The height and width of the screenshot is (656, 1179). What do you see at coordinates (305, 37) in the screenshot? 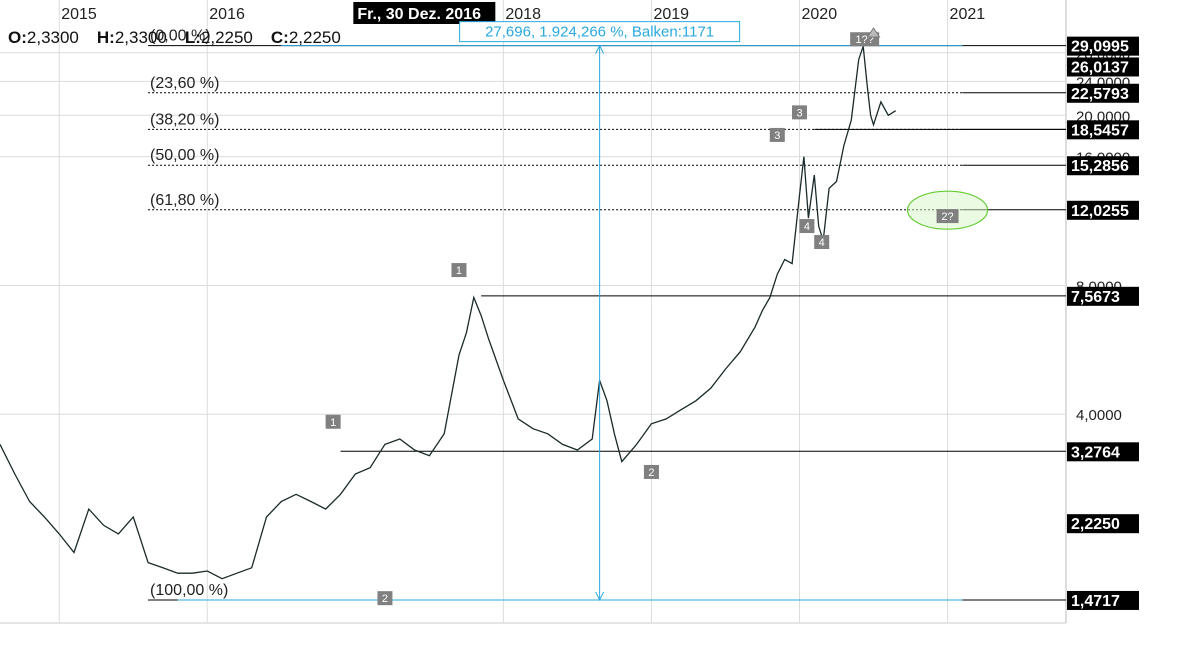
I see `close-value: C:2,2250` at bounding box center [305, 37].